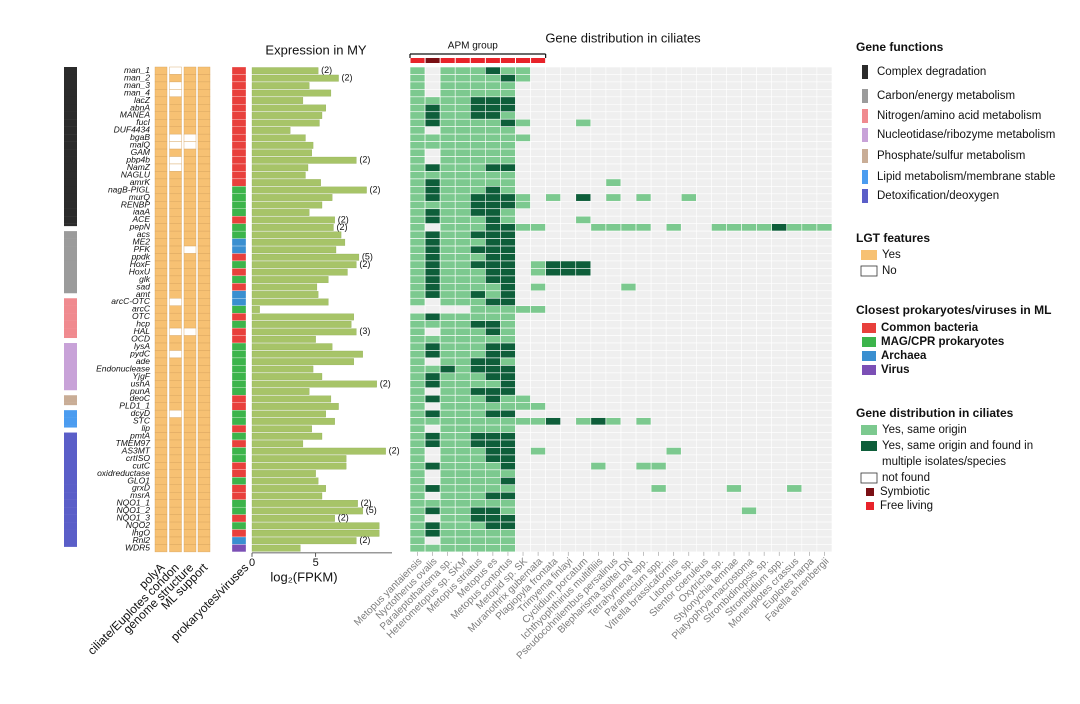  I want to click on gene-label: man_1, so click(137, 70).